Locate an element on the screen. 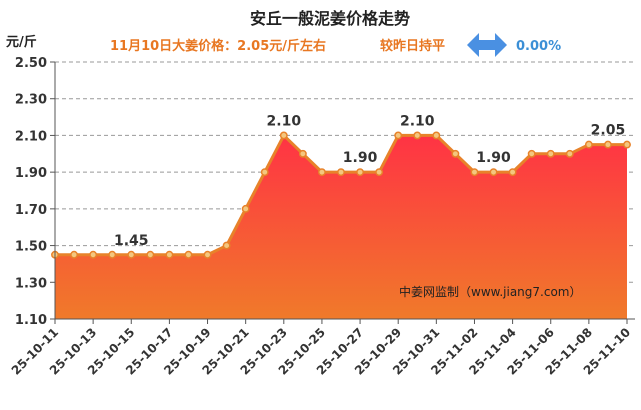  price-subtitle: 11月10日大姜价格：2.05元/斤左右 is located at coordinates (218, 46).